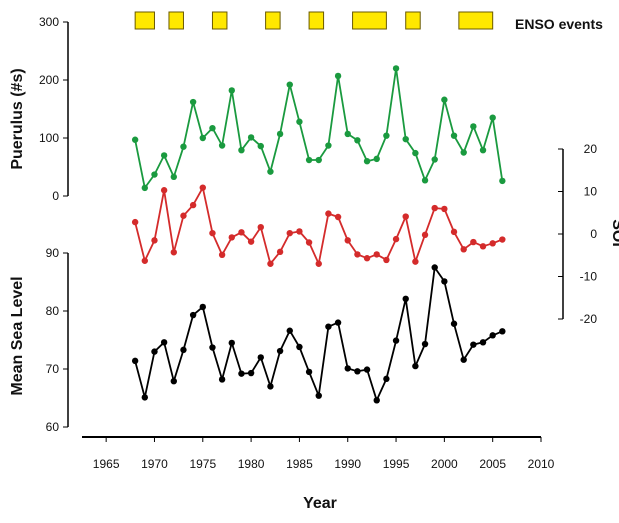 The image size is (619, 523). I want to click on enso-legend-label: ENSO events, so click(559, 24).